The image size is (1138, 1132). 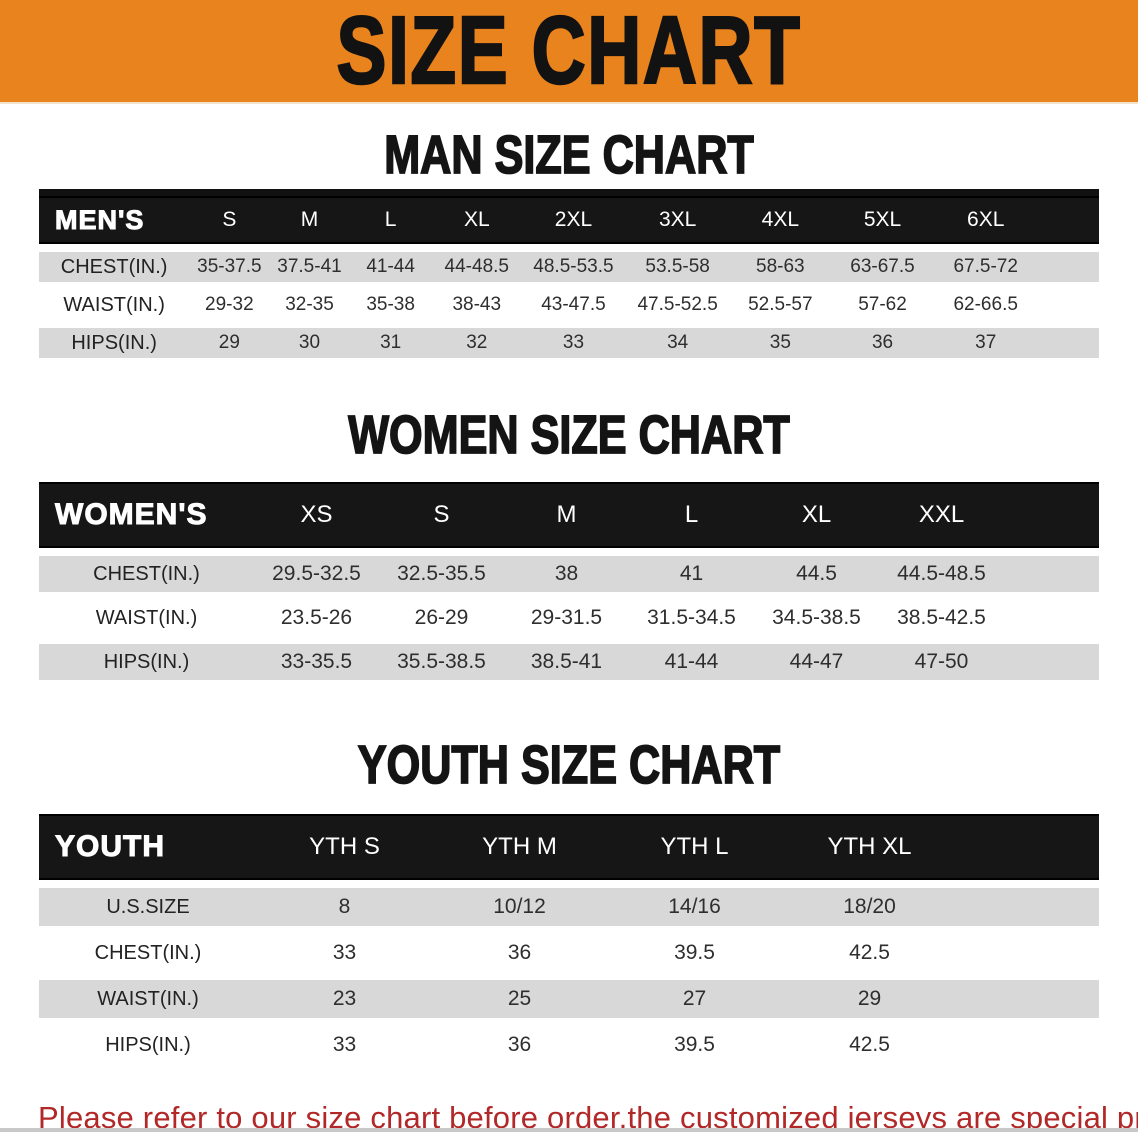 I want to click on table-row: CHEST(IN.) 33 36 39.5 42.5, so click(x=569, y=953).